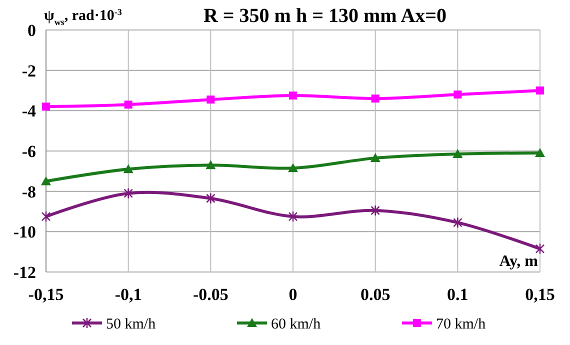 The height and width of the screenshot is (345, 570). What do you see at coordinates (29, 111) in the screenshot?
I see `y-tick-label: -4` at bounding box center [29, 111].